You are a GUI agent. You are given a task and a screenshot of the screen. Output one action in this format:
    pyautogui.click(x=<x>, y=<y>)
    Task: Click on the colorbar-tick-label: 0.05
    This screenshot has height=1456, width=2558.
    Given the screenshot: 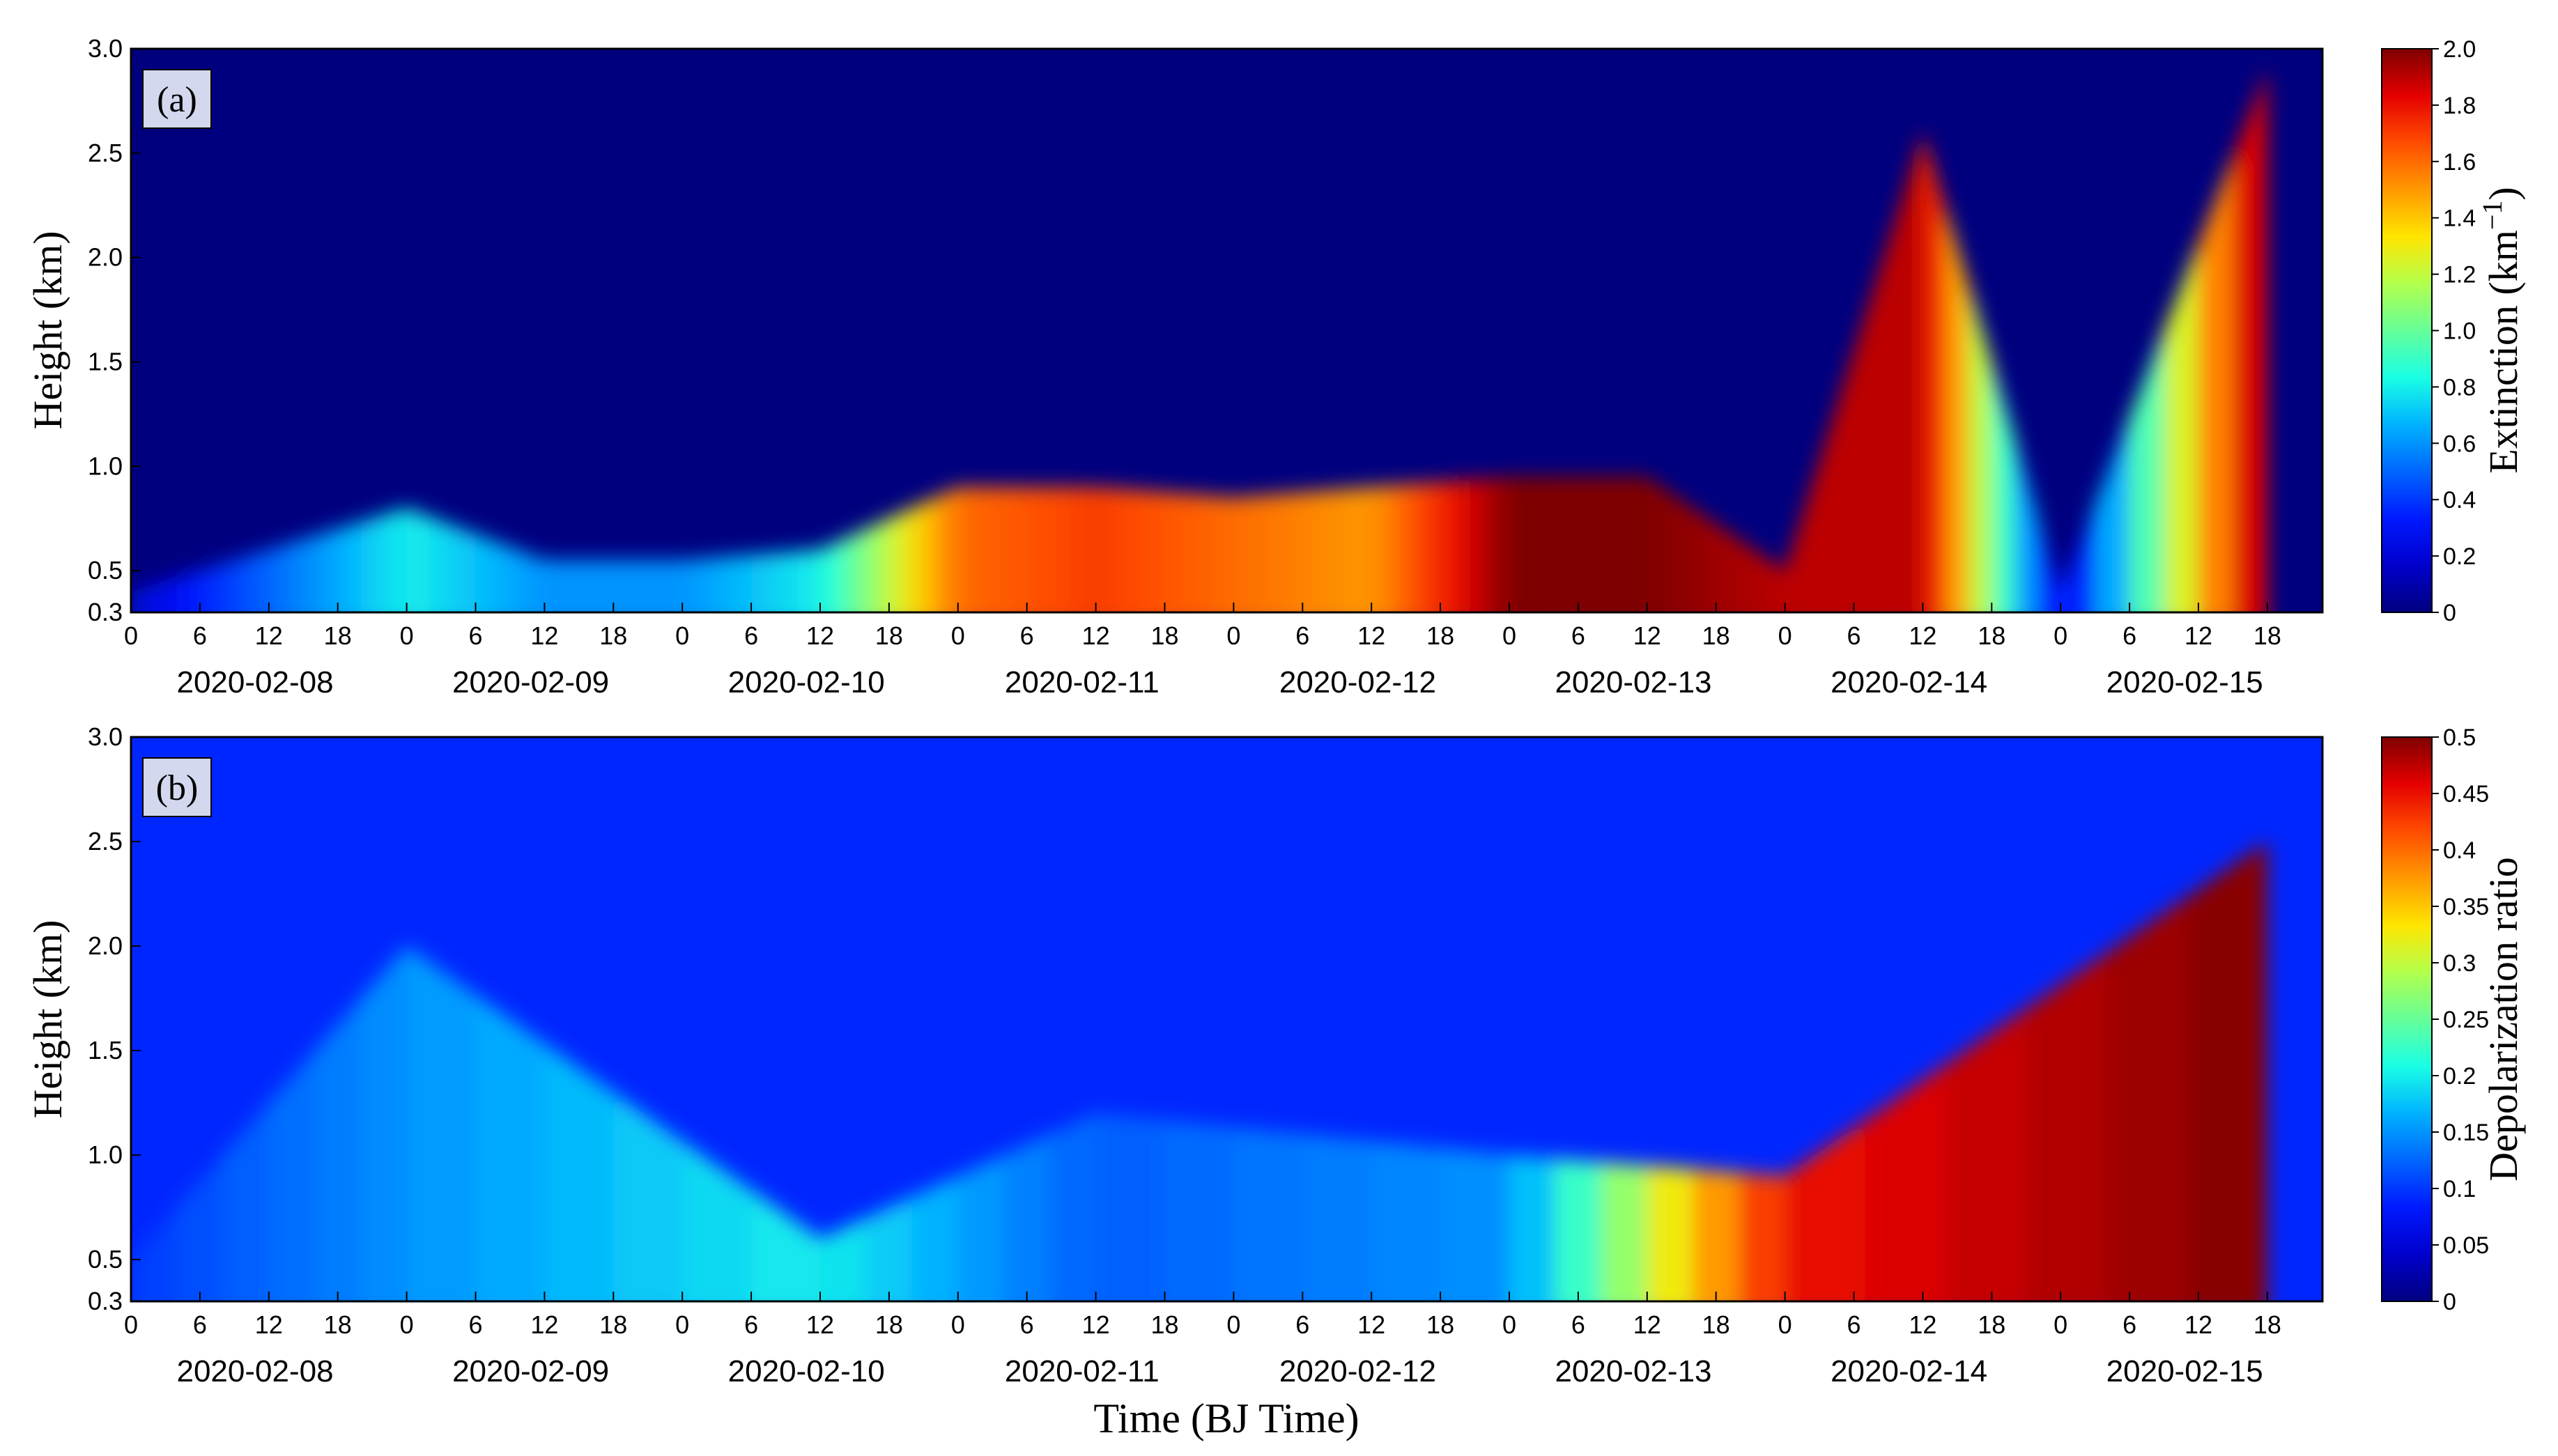 What is the action you would take?
    pyautogui.click(x=2466, y=1245)
    